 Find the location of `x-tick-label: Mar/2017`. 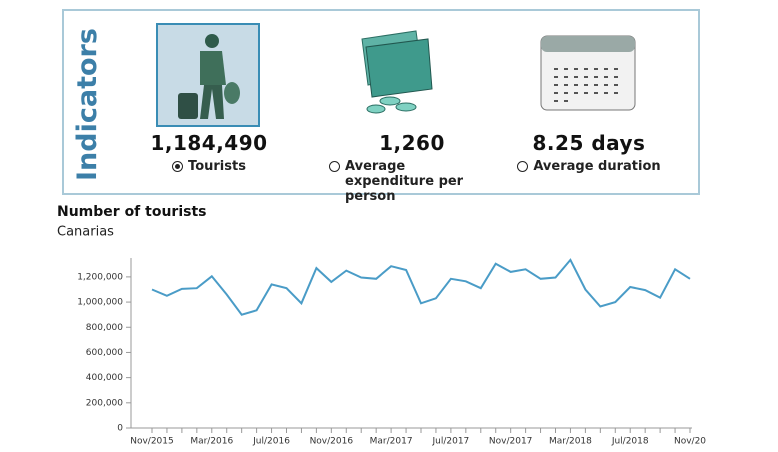

x-tick-label: Mar/2017 is located at coordinates (391, 442).